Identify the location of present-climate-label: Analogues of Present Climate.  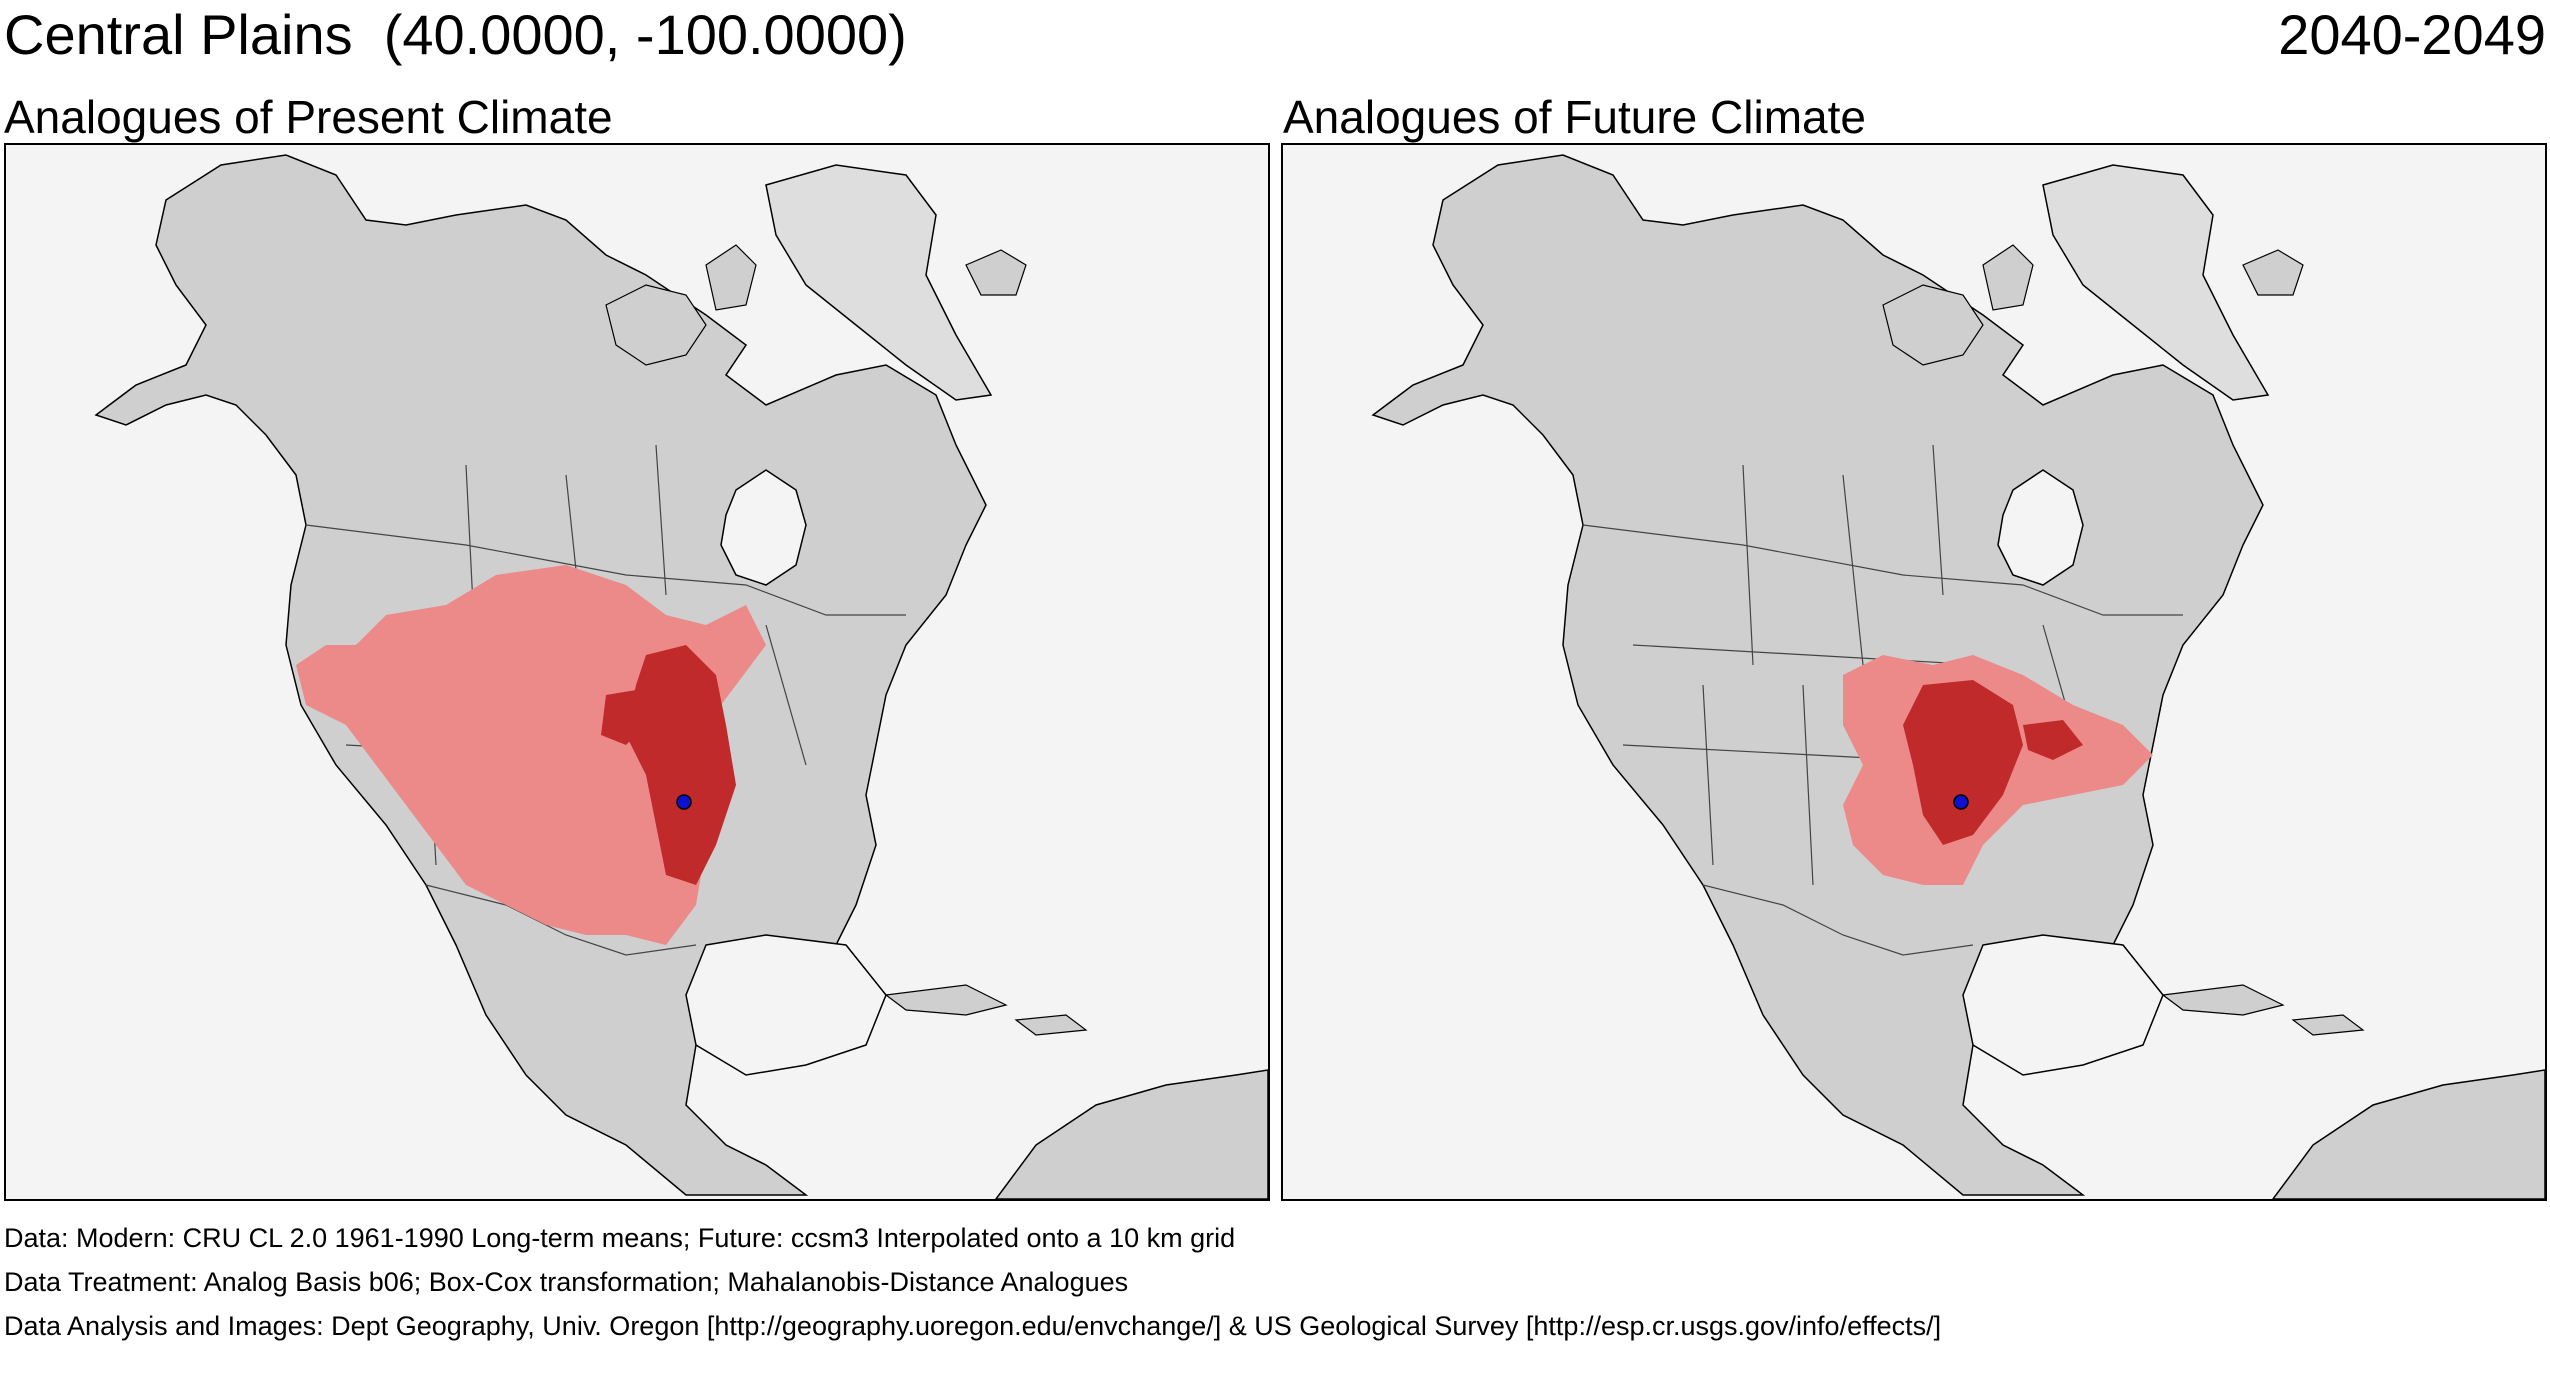
(308, 117).